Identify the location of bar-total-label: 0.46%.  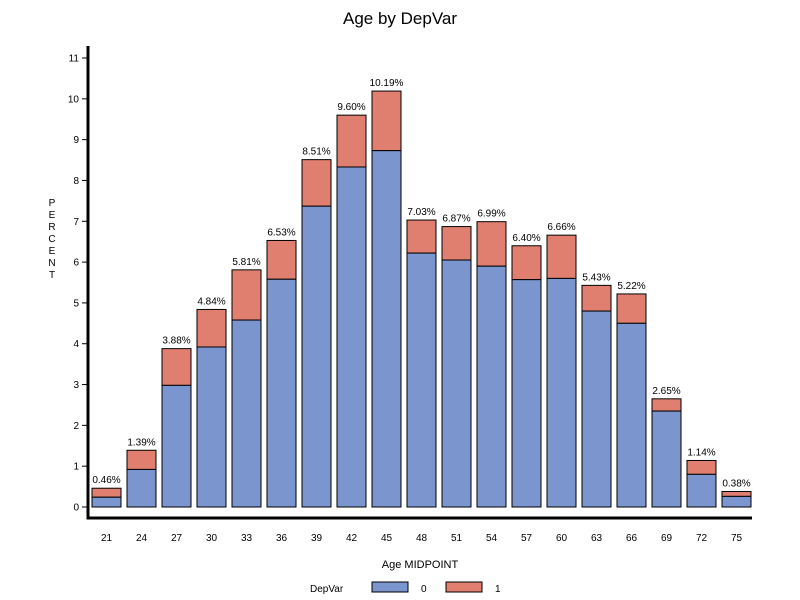
(106, 480).